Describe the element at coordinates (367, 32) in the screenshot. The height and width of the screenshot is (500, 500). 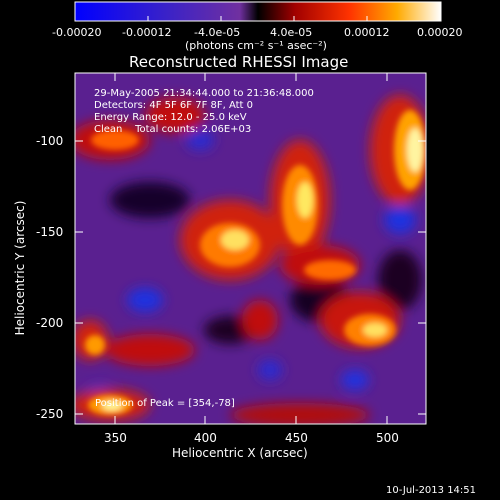
I see `colorbar-tick-label: 0.00012` at that location.